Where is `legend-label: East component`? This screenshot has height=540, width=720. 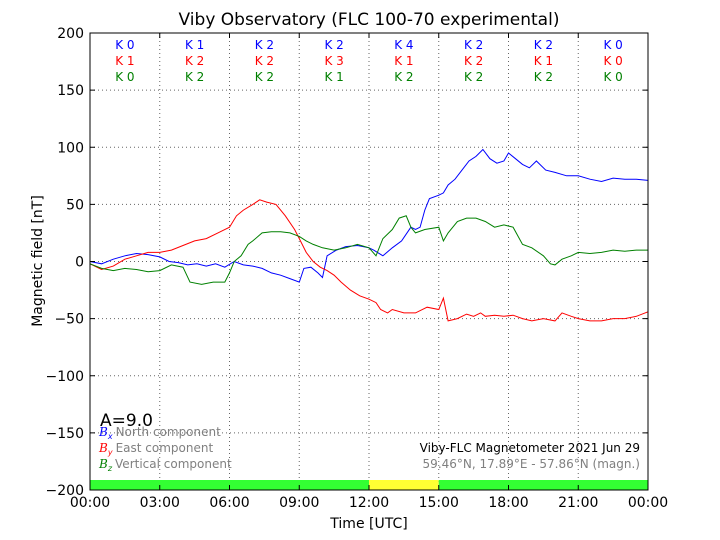 legend-label: East component is located at coordinates (165, 448).